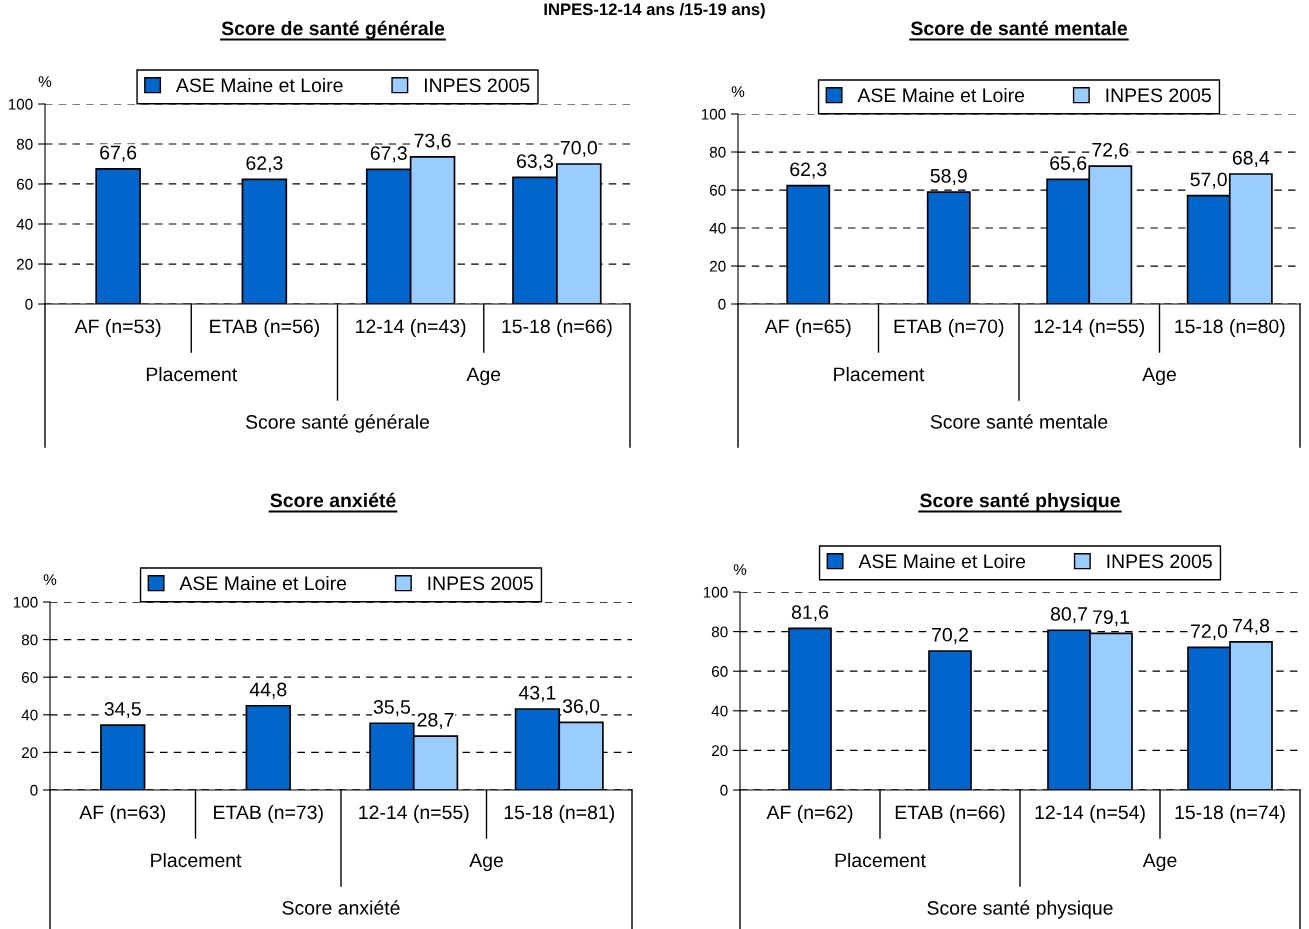 The height and width of the screenshot is (929, 1309). I want to click on data-label: 28,7, so click(435, 720).